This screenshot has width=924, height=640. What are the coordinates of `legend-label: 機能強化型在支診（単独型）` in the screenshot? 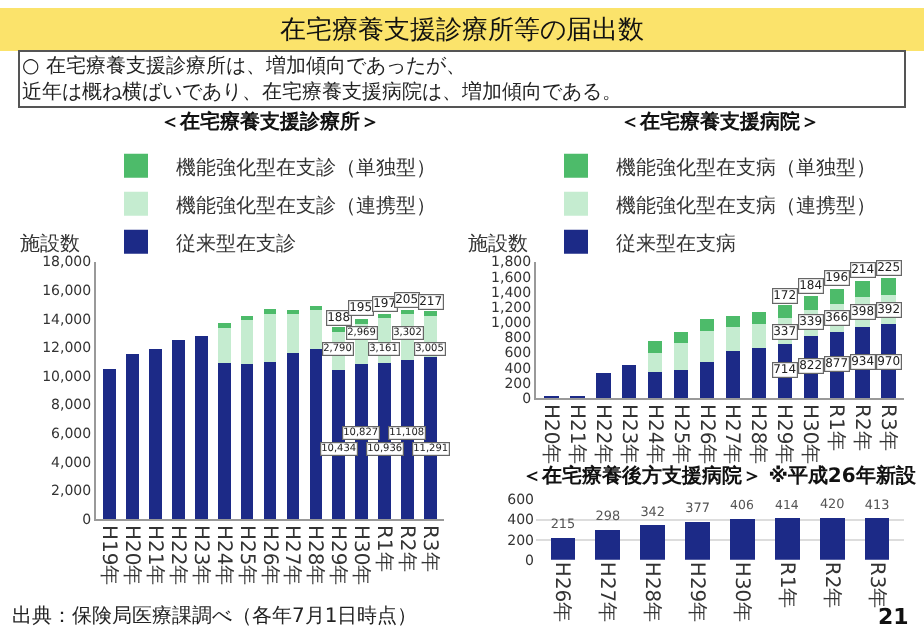 It's located at (306, 167).